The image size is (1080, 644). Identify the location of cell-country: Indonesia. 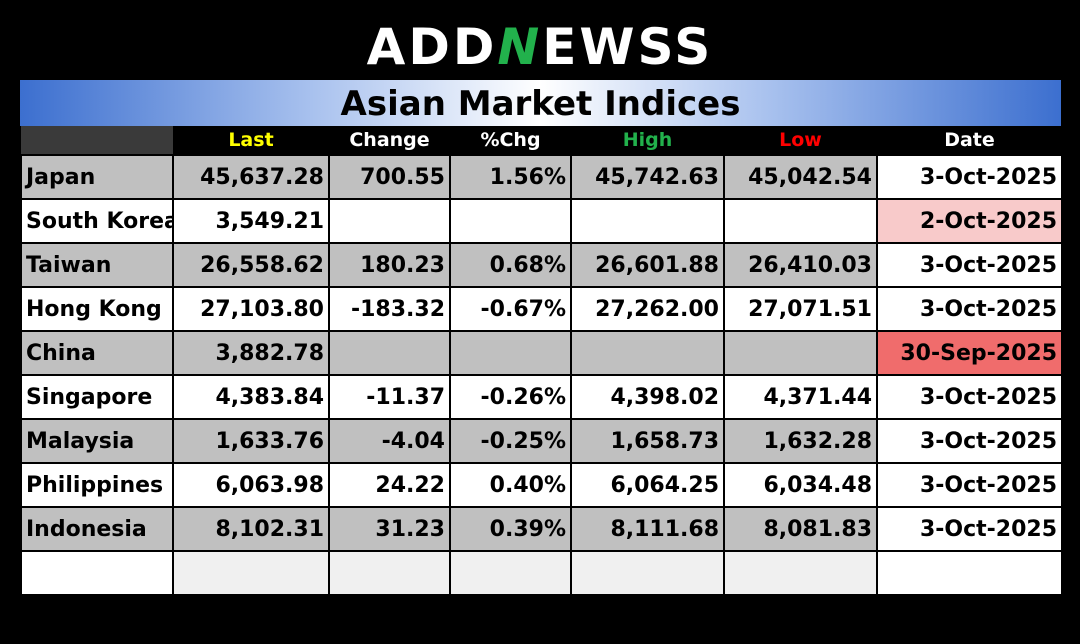
(97, 529).